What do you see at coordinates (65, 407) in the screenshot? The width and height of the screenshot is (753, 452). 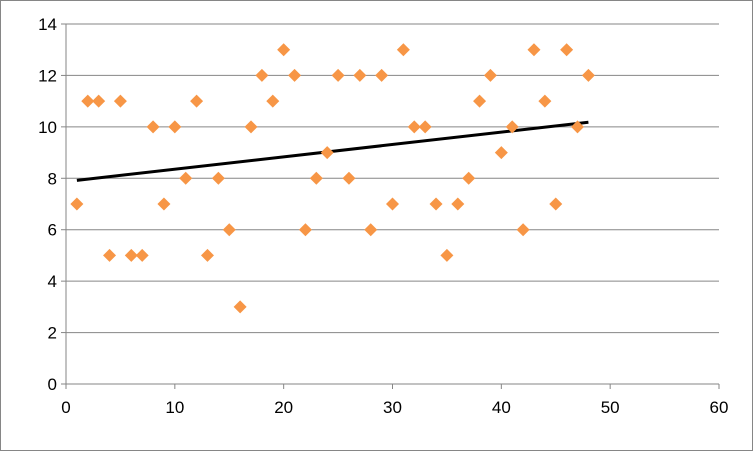 I see `x-tick-label: 0` at bounding box center [65, 407].